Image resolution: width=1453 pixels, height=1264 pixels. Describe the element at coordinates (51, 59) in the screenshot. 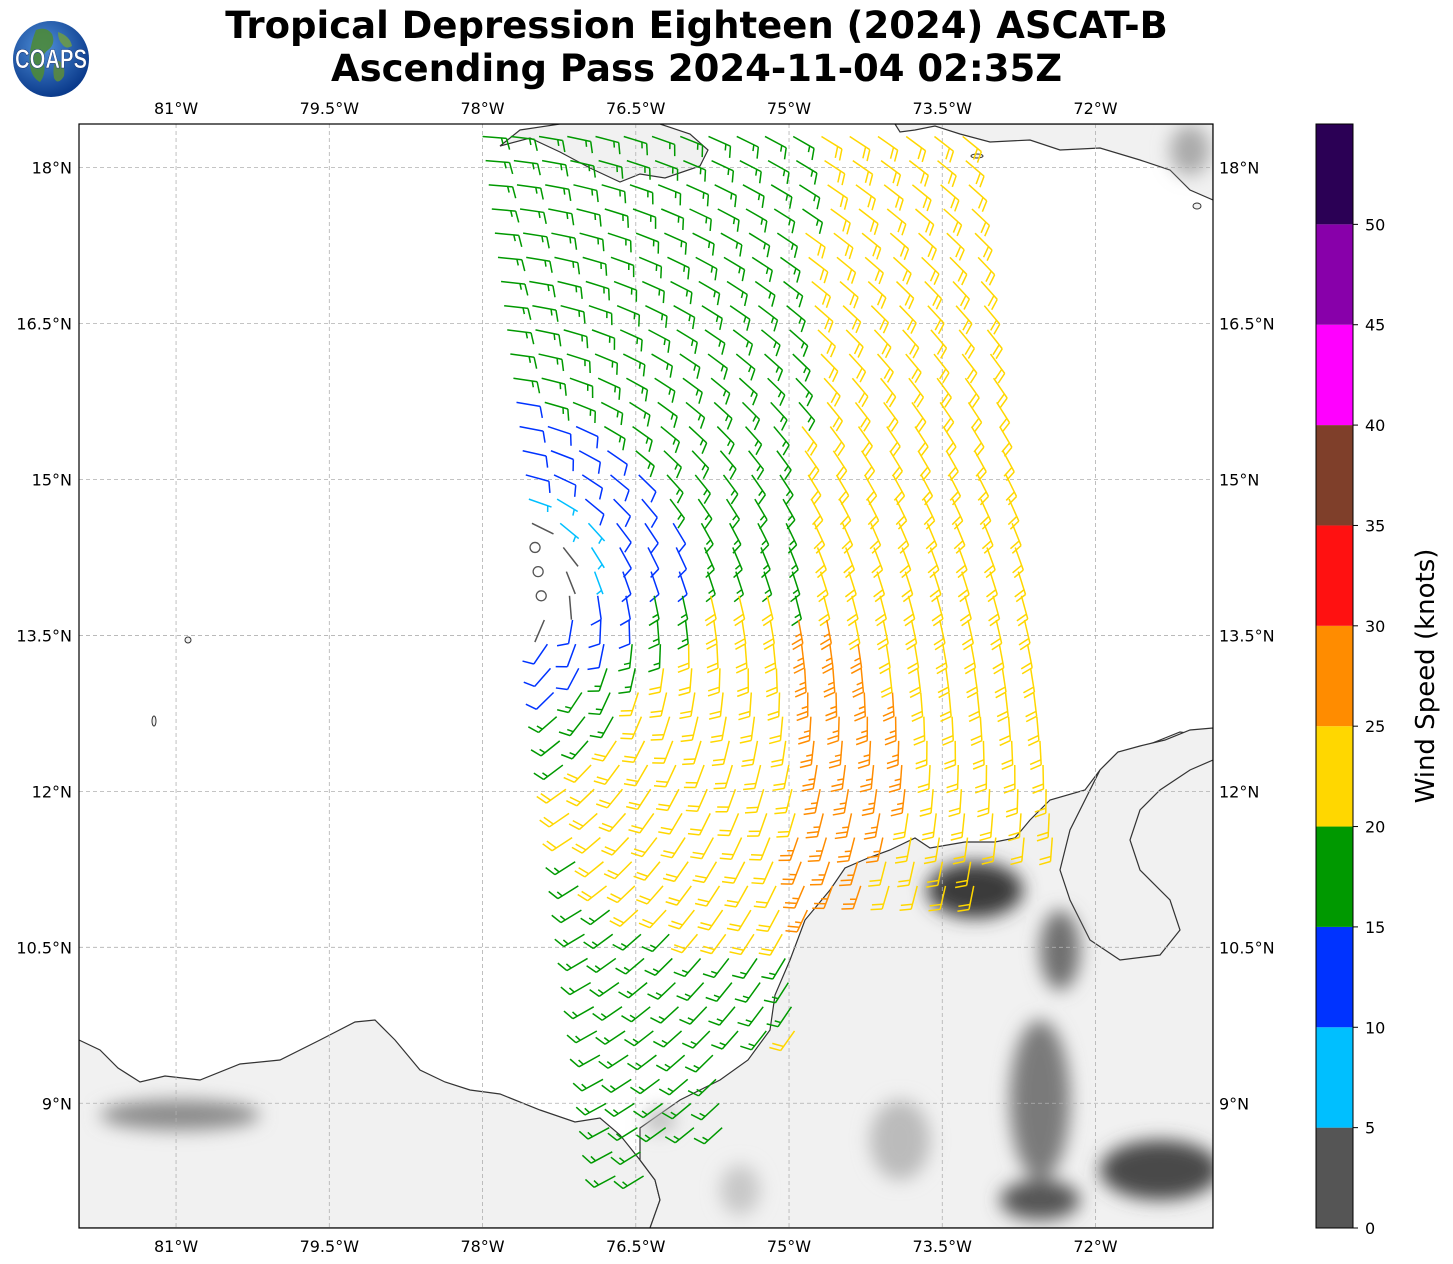

I see `logo-text: COAPS` at that location.